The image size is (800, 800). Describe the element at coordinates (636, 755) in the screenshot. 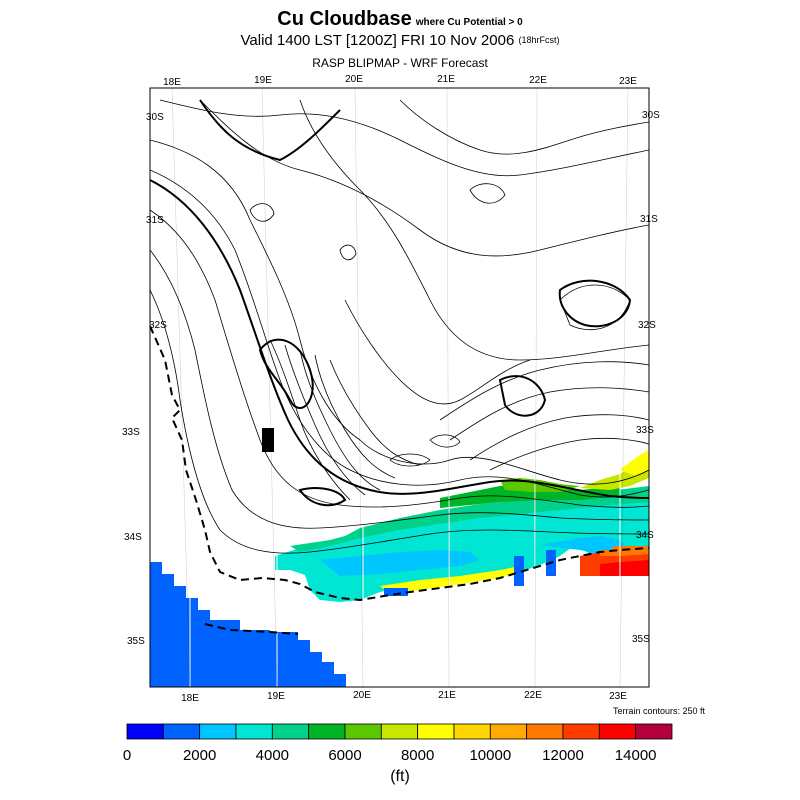

I see `colorbar-tick-label: 14000` at that location.